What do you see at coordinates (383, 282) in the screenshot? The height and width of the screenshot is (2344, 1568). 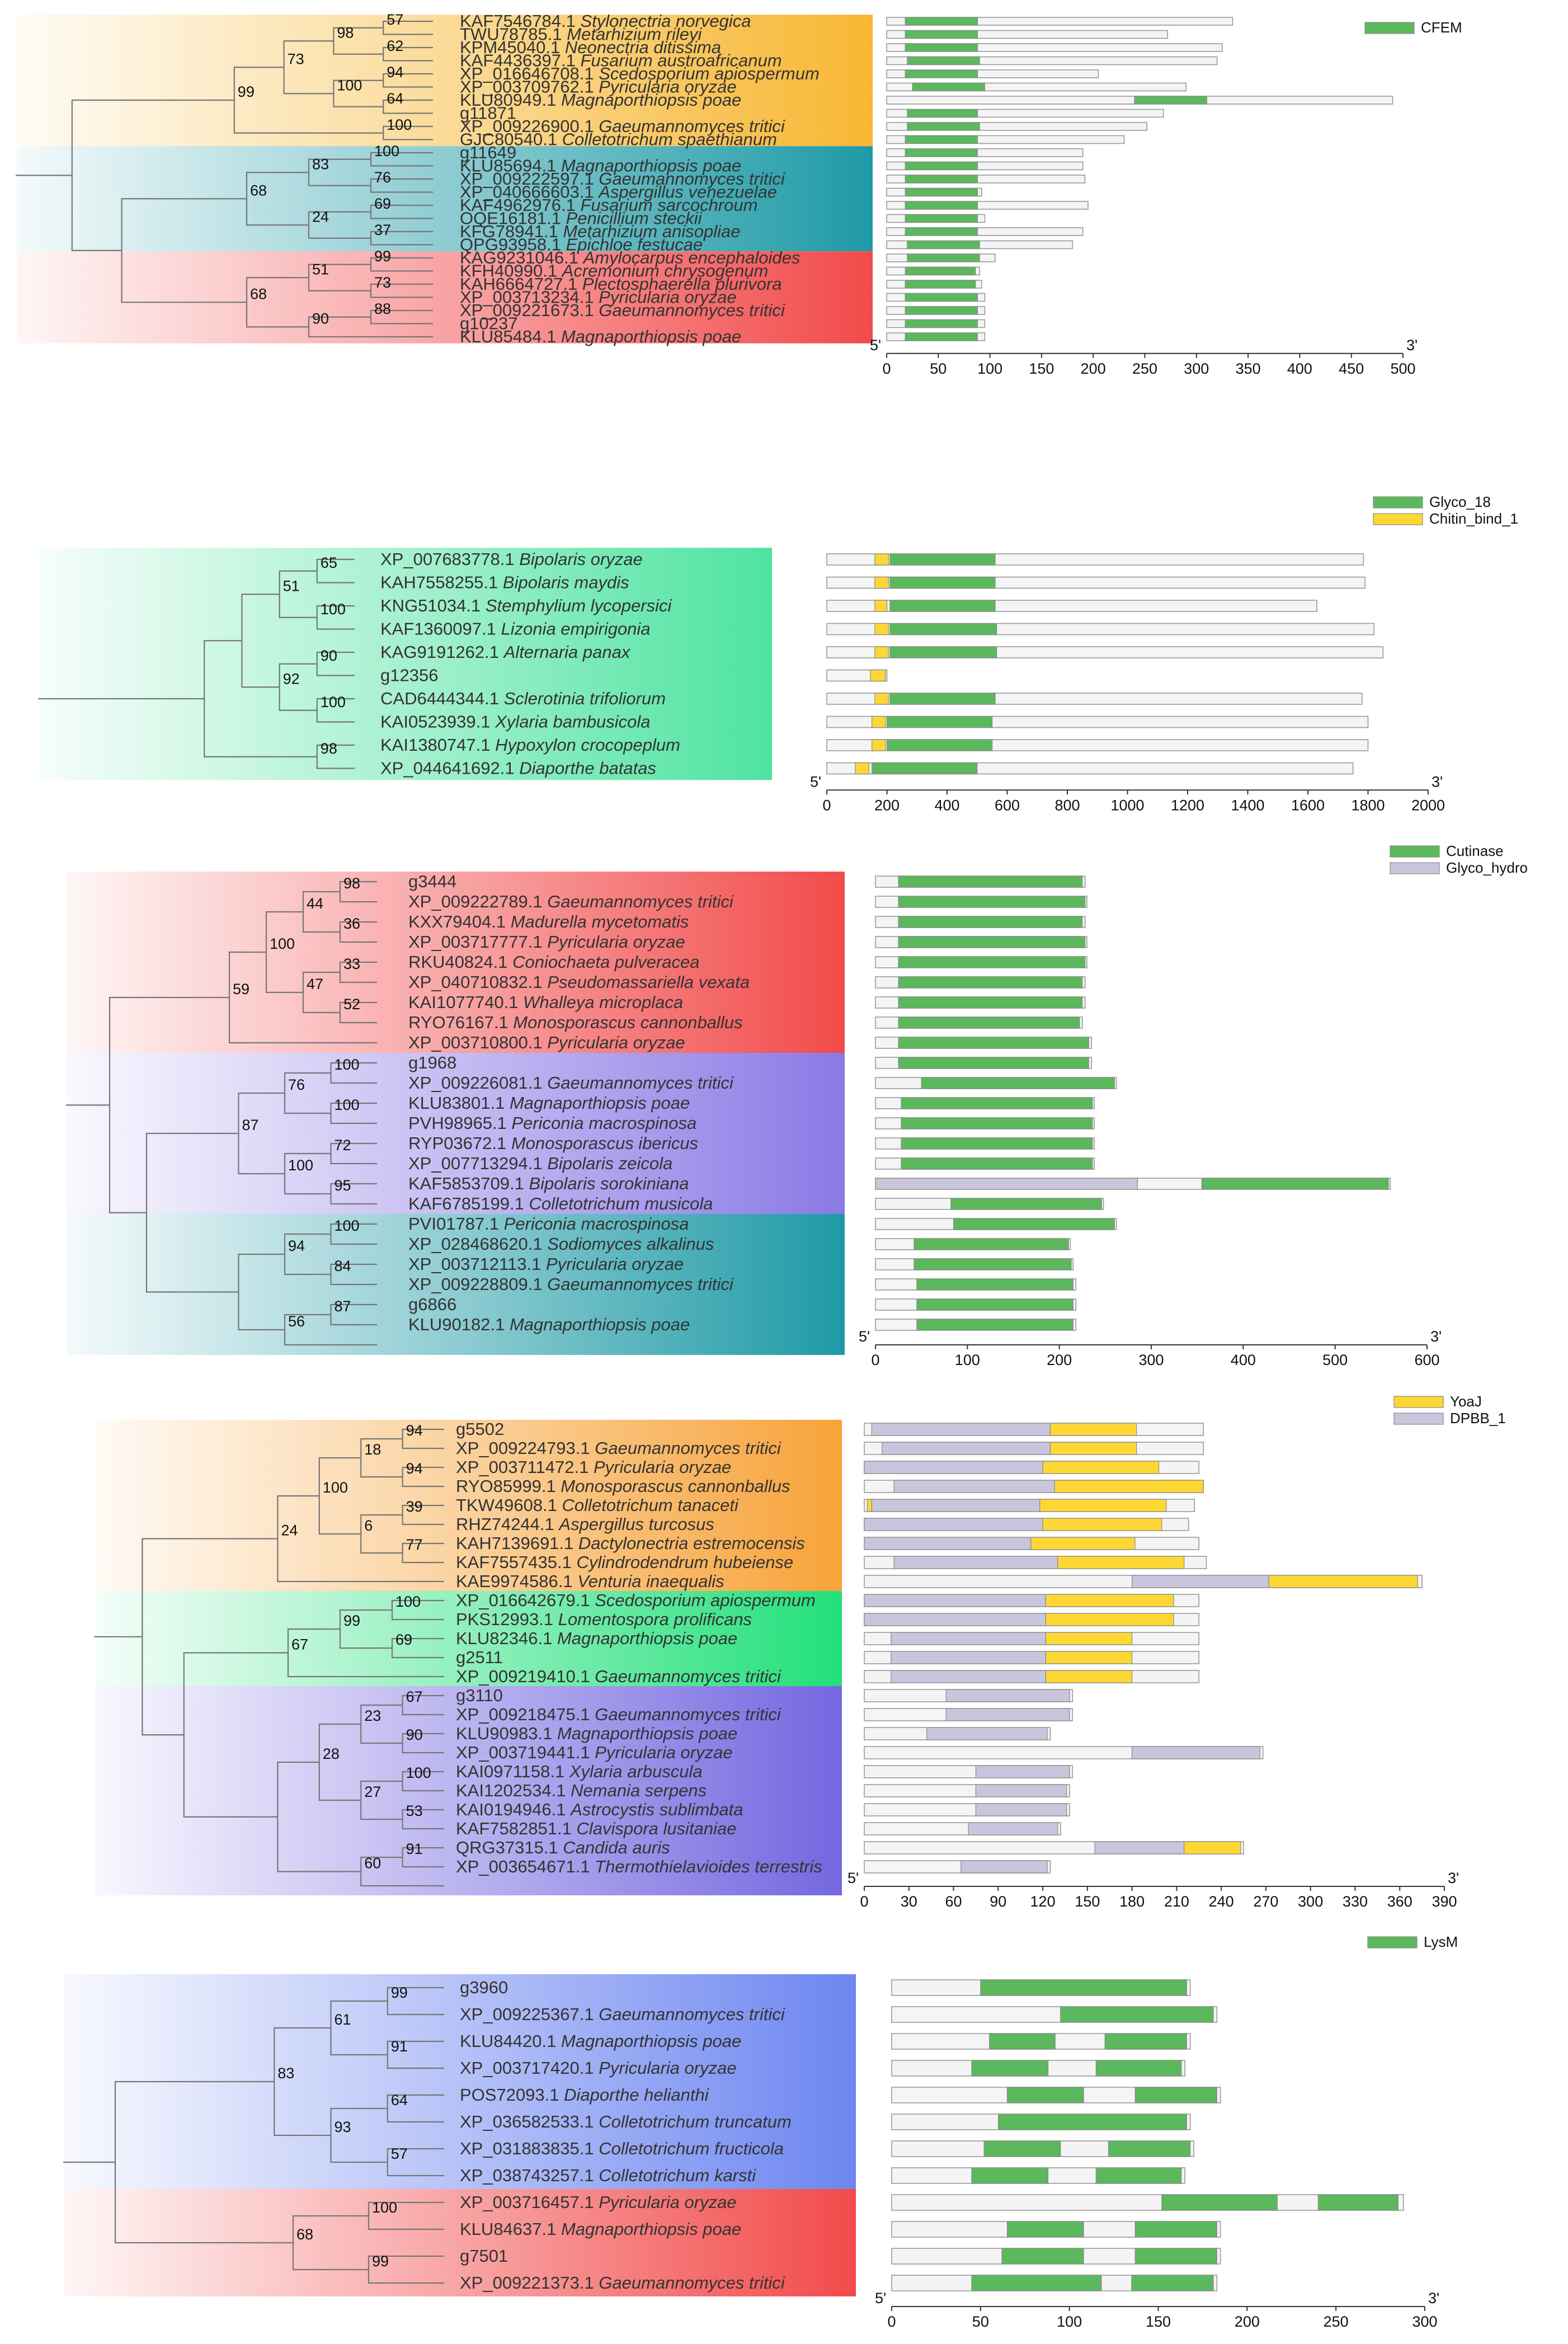 I see `bootstrap-value: 73` at bounding box center [383, 282].